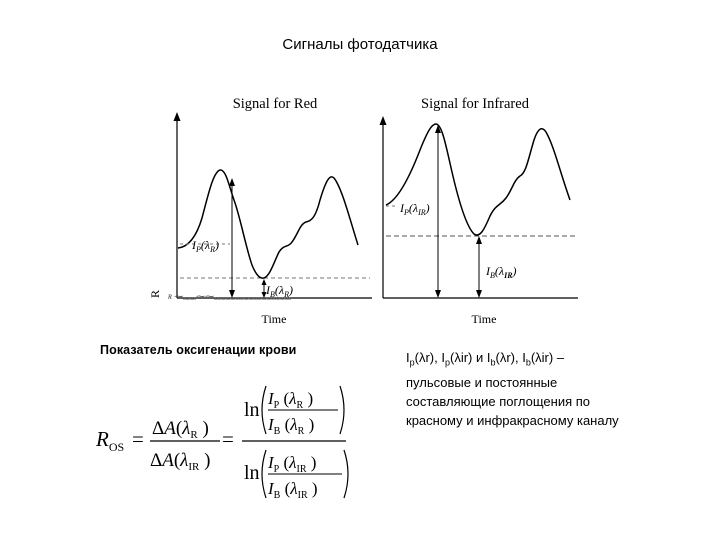  What do you see at coordinates (155, 294) in the screenshot?
I see `red-y-axis-label: R` at bounding box center [155, 294].